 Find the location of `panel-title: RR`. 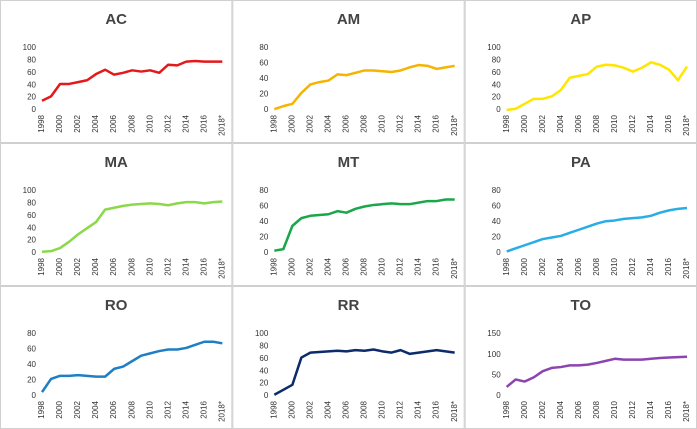

panel-title: RR is located at coordinates (349, 305).